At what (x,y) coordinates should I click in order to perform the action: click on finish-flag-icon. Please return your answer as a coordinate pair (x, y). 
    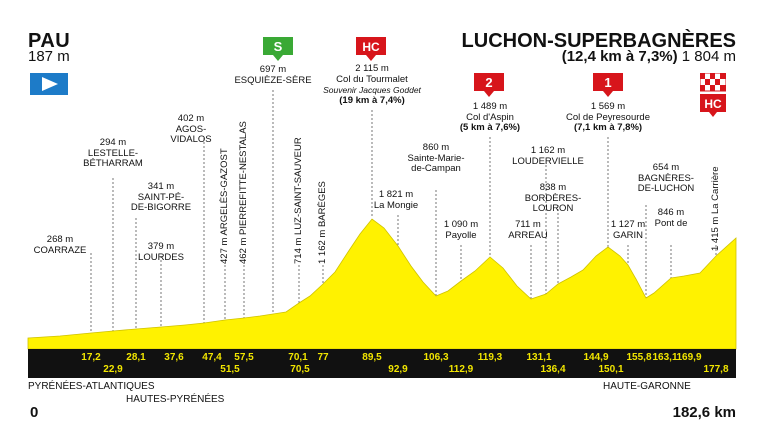
    Looking at the image, I should click on (713, 82).